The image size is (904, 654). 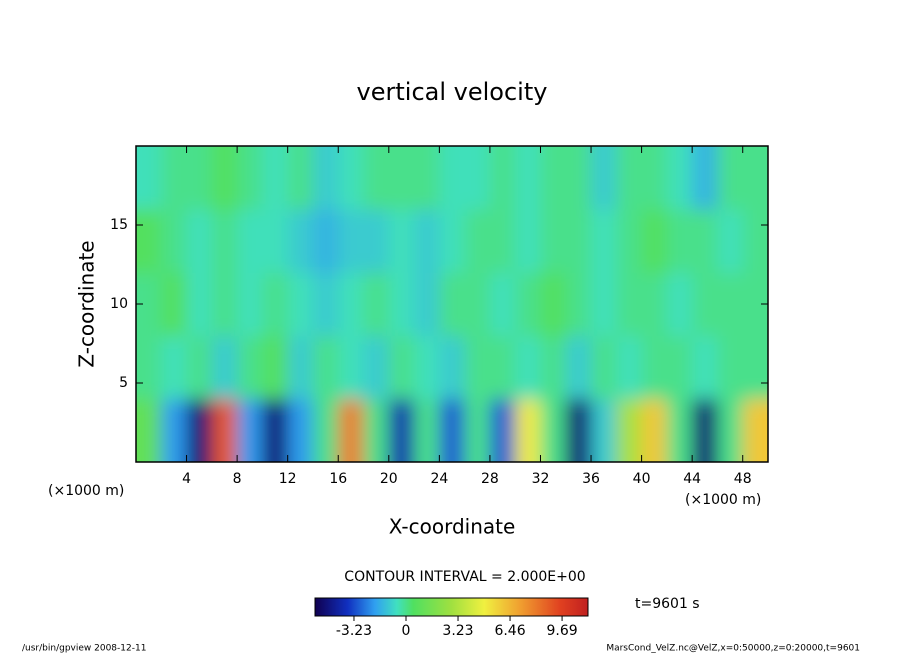 What do you see at coordinates (642, 479) in the screenshot?
I see `x-tick-label: 40` at bounding box center [642, 479].